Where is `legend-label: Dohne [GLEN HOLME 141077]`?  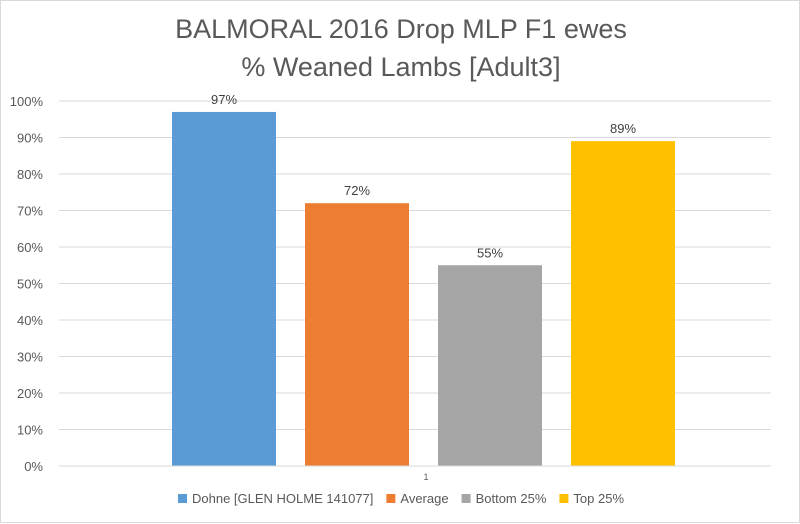 legend-label: Dohne [GLEN HOLME 141077] is located at coordinates (282, 498).